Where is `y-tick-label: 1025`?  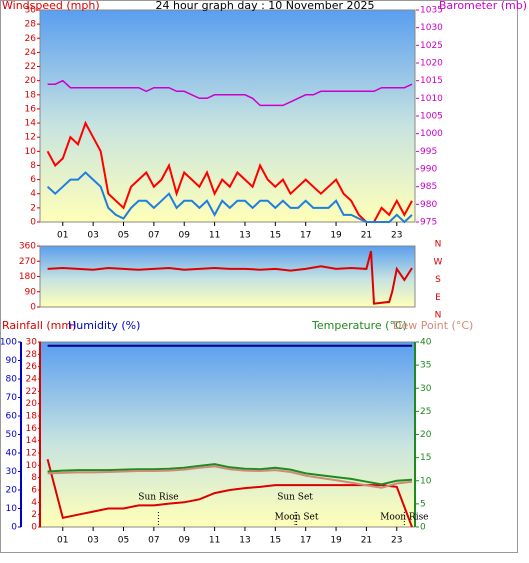
y-tick-label: 1025 is located at coordinates (431, 46).